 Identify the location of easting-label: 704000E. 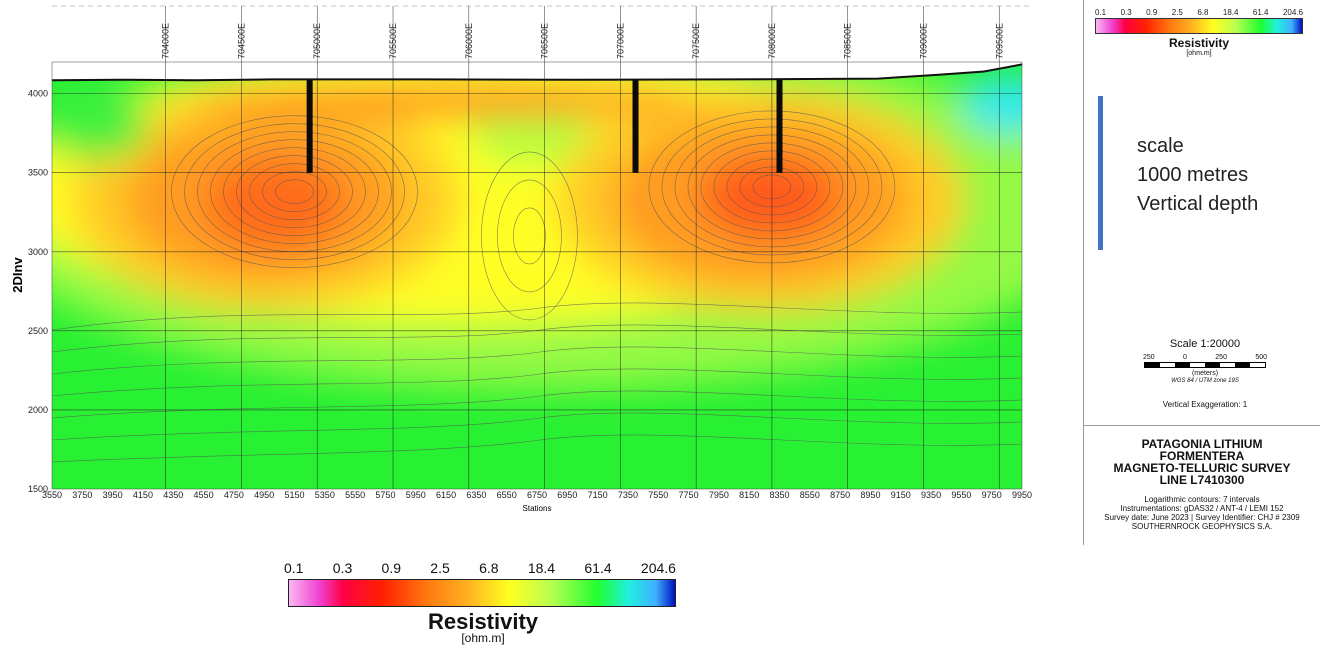
(166, 41).